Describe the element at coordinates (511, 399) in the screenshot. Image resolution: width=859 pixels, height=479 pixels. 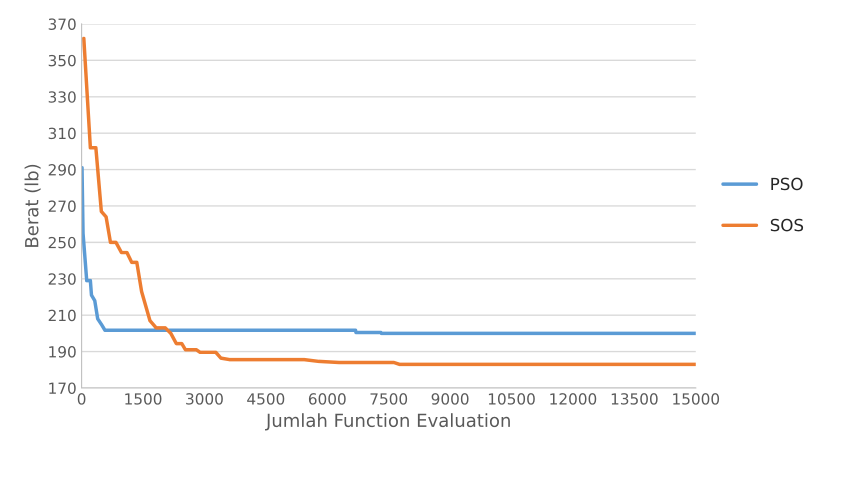
I see `x-tick-label: 10500` at that location.